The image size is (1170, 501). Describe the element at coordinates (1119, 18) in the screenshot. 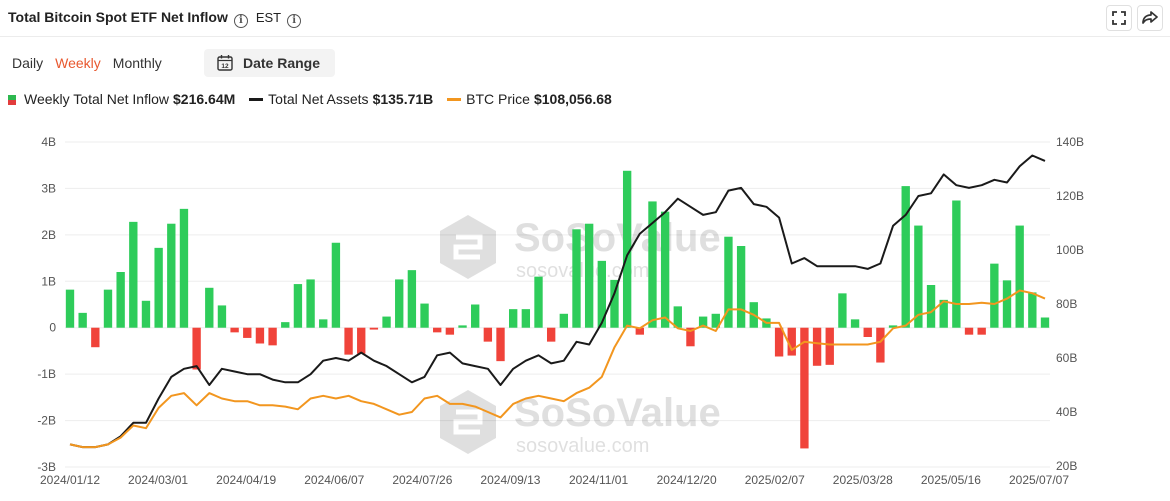

I see `fullscreen-button` at that location.